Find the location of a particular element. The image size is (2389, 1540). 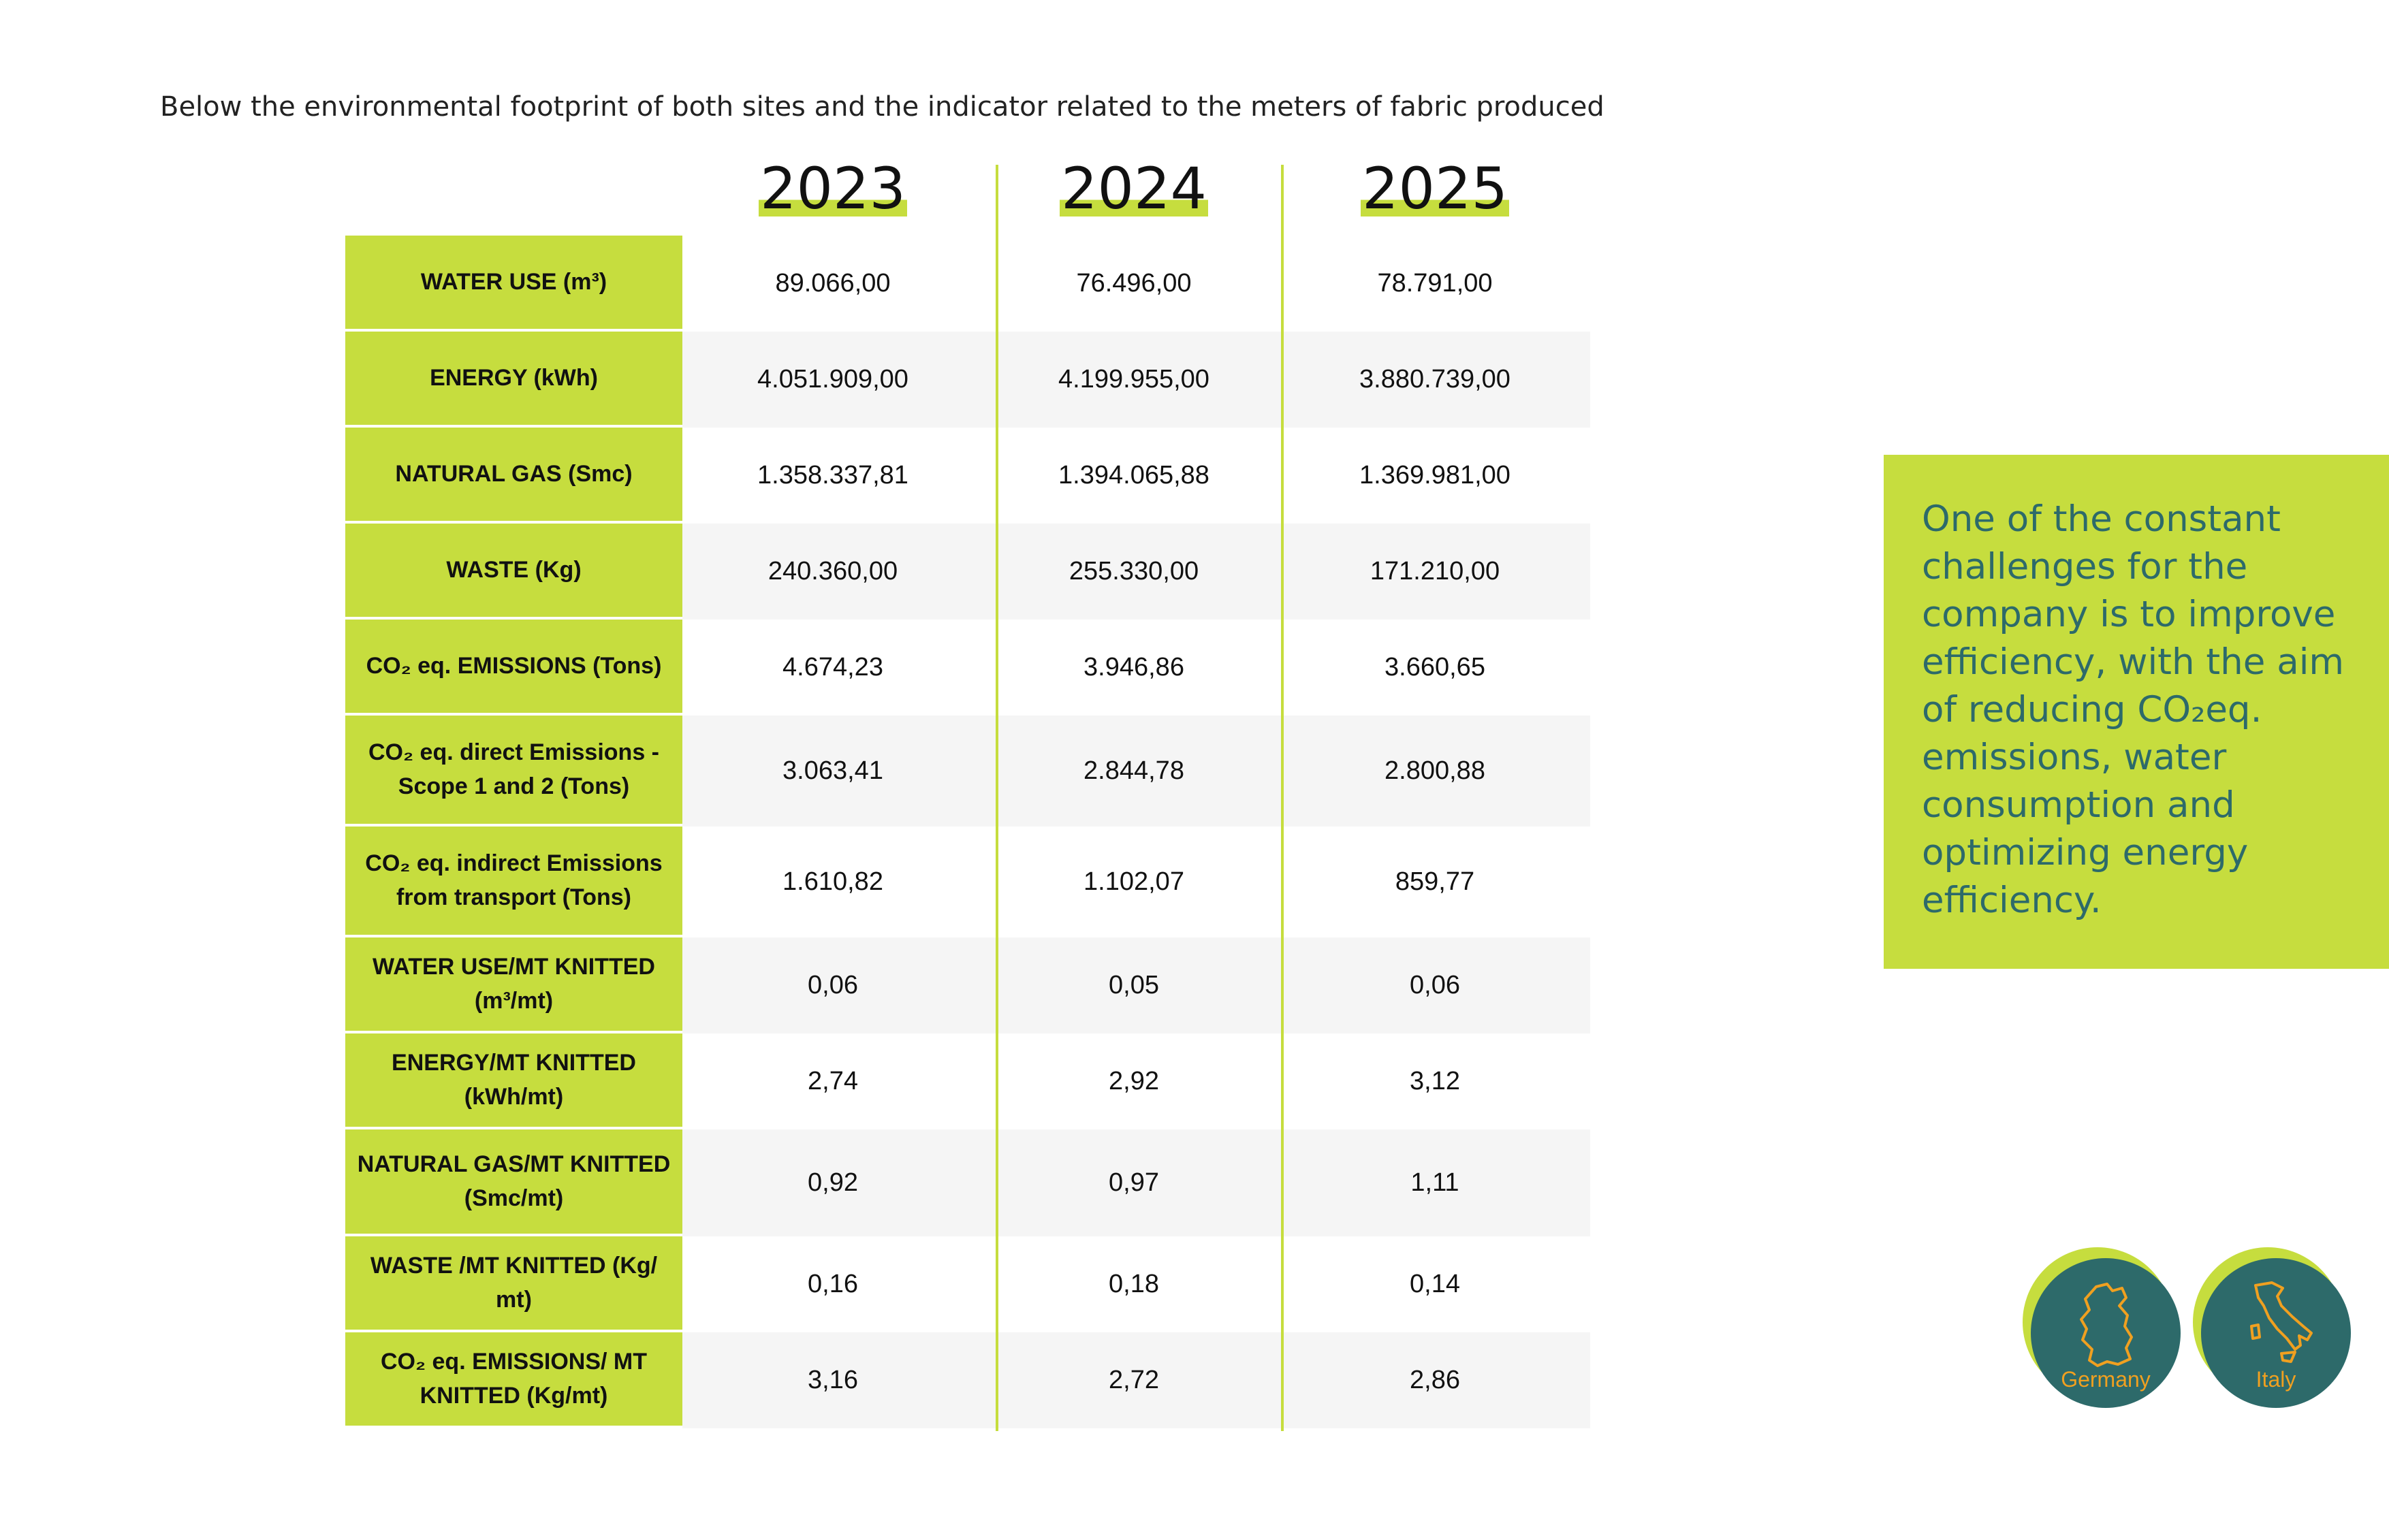

value-cell-2025: 859,77 is located at coordinates (1435, 881).